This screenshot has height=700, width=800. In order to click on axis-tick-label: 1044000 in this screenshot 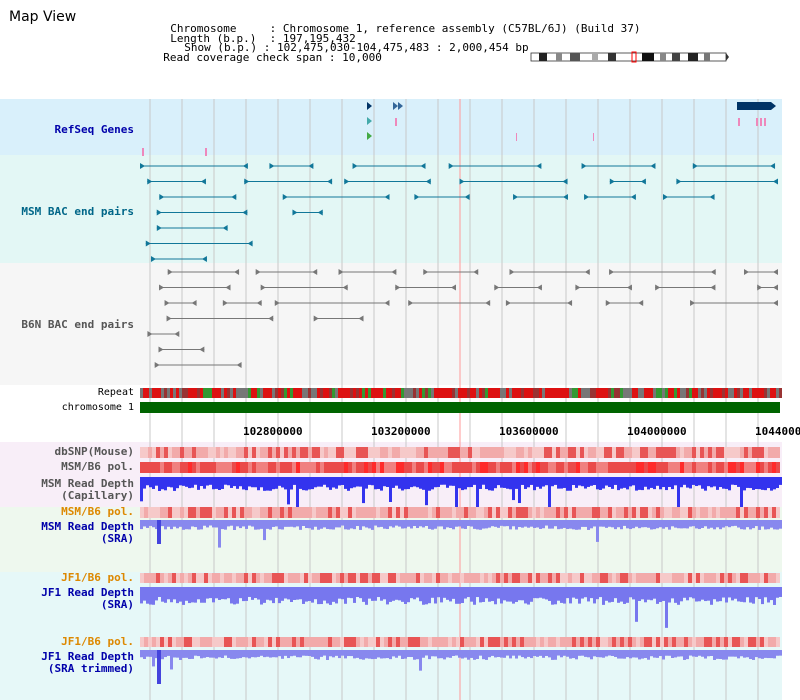, I will do `click(777, 431)`.